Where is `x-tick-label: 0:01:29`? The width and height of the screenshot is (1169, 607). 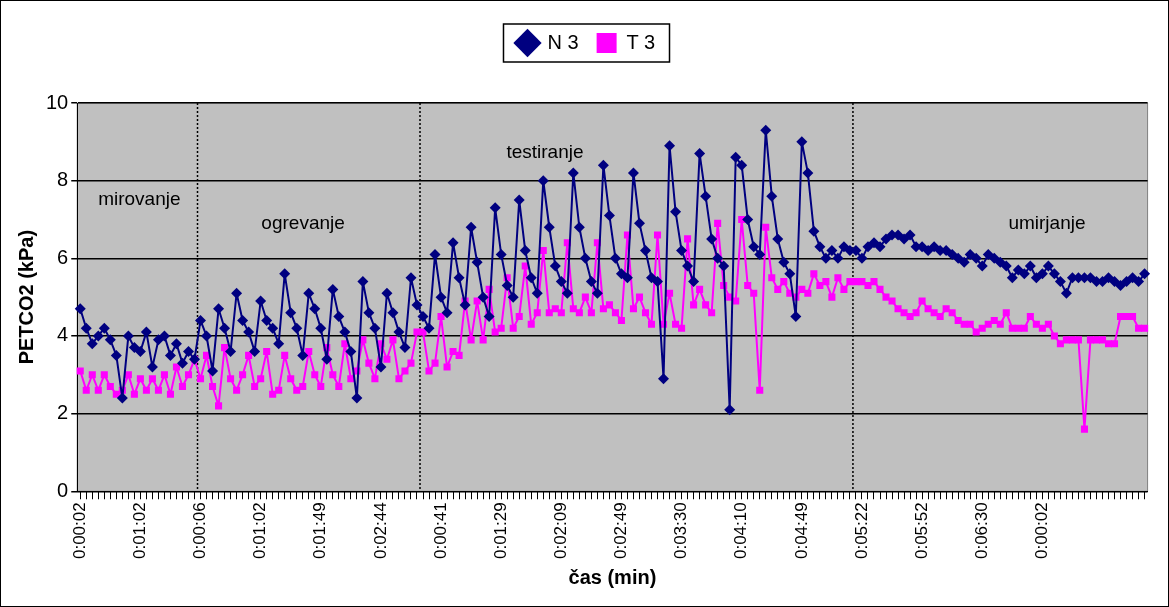 x-tick-label: 0:01:29 is located at coordinates (500, 531).